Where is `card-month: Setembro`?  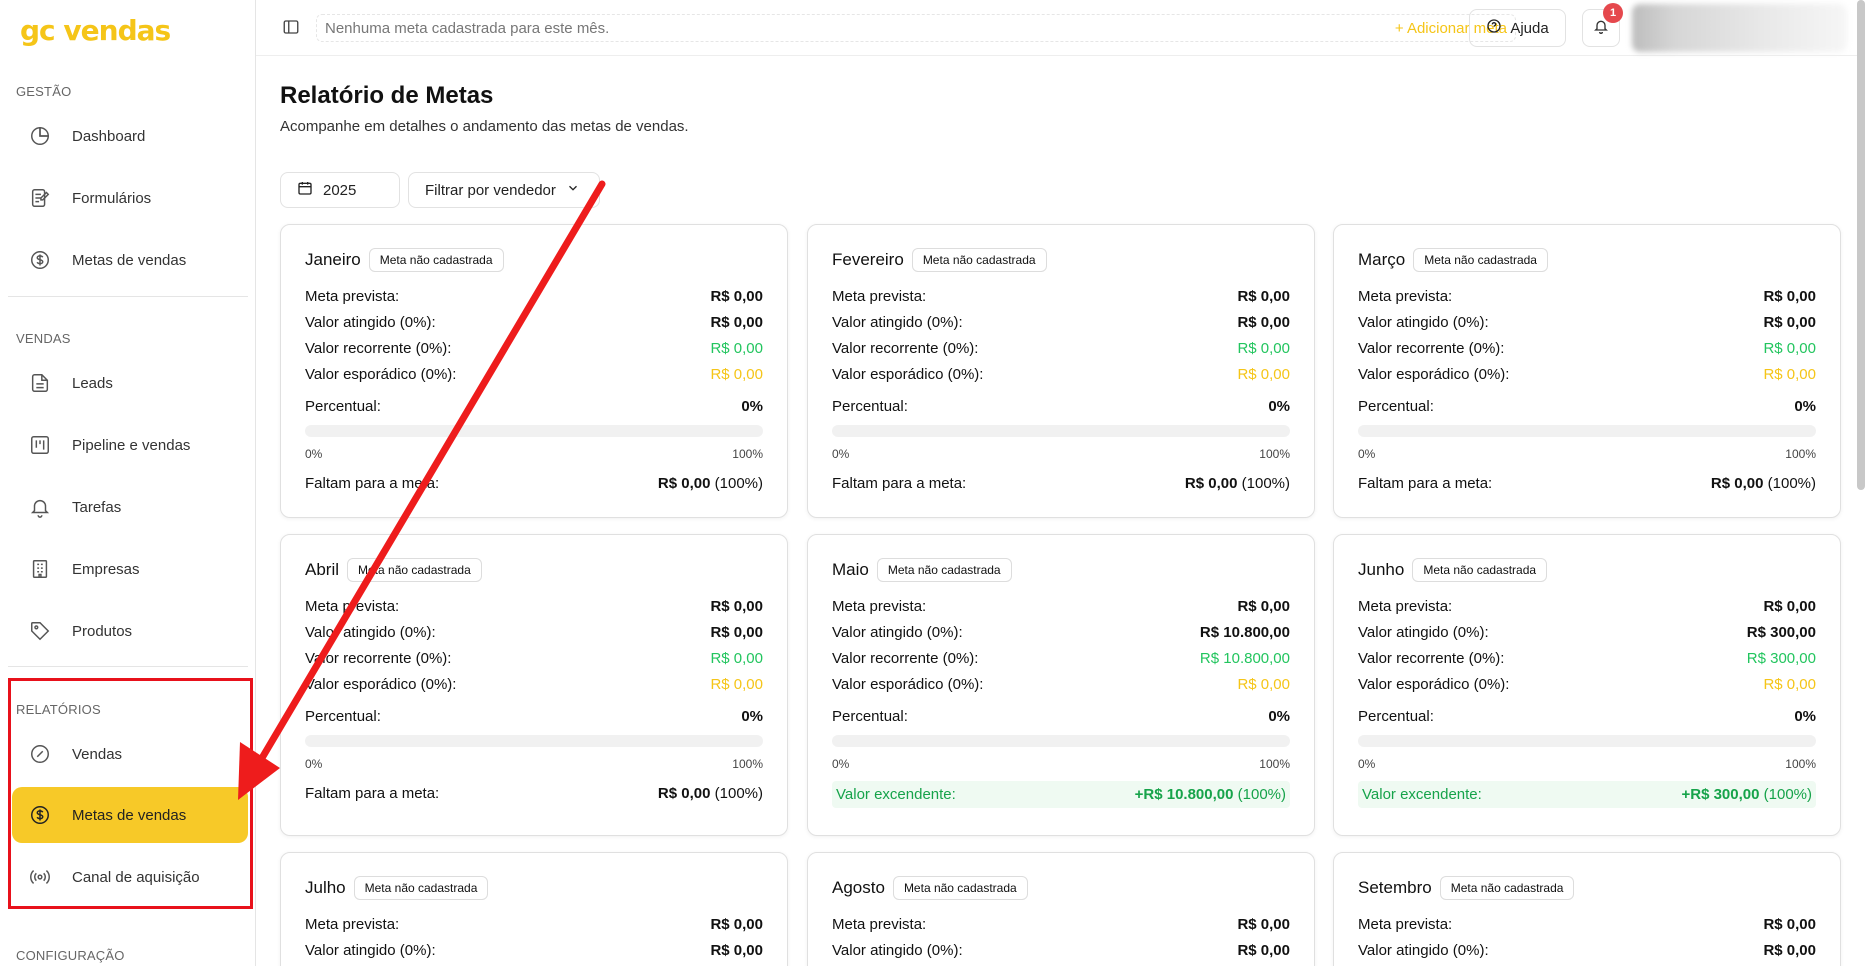
card-month: Setembro is located at coordinates (1395, 887).